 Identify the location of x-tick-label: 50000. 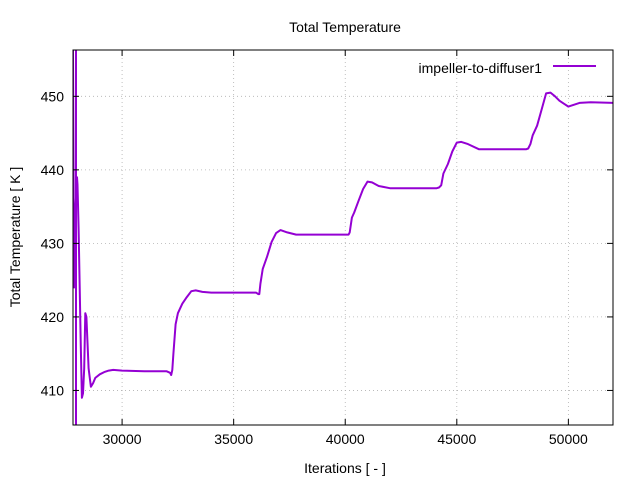
(568, 439).